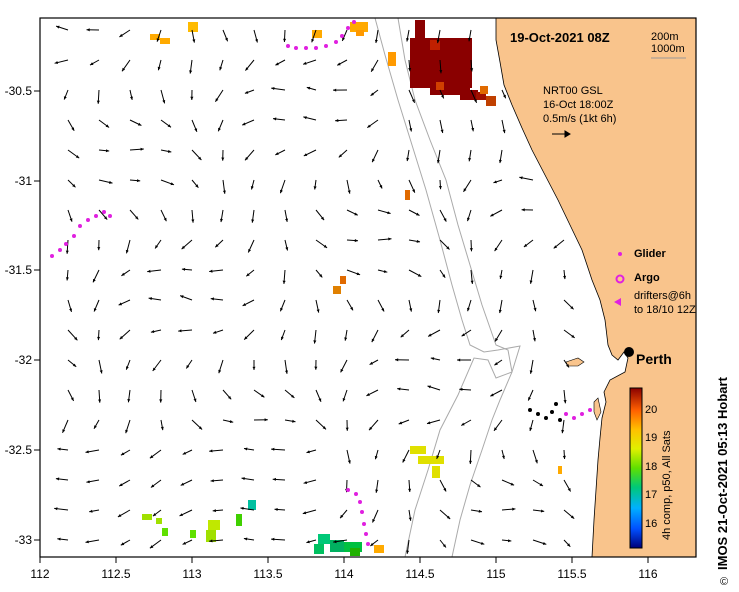  What do you see at coordinates (19, 91) in the screenshot?
I see `y-tick-30-5: -30.5` at bounding box center [19, 91].